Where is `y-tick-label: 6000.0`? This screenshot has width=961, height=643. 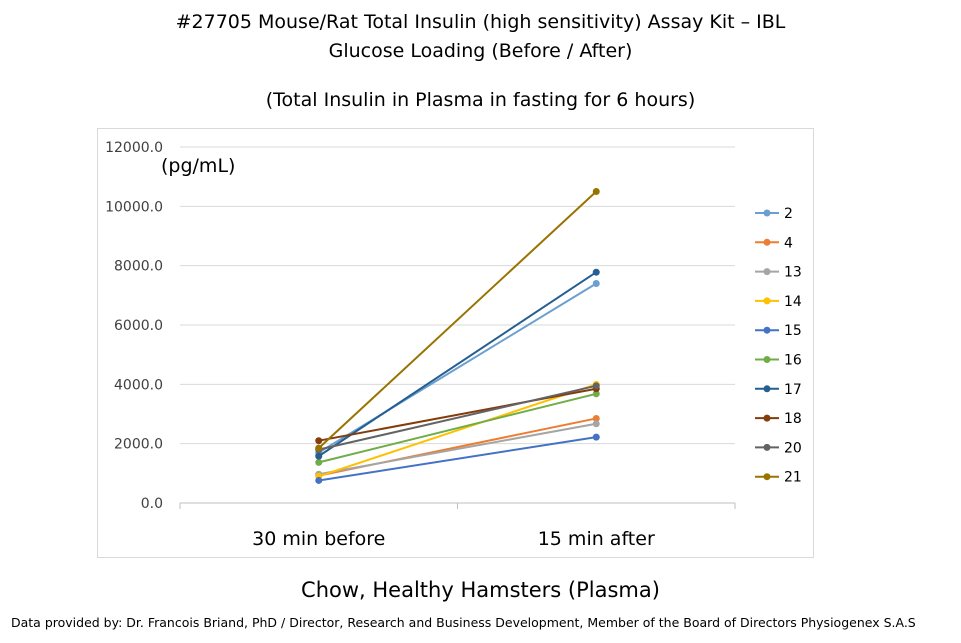 y-tick-label: 6000.0 is located at coordinates (138, 326).